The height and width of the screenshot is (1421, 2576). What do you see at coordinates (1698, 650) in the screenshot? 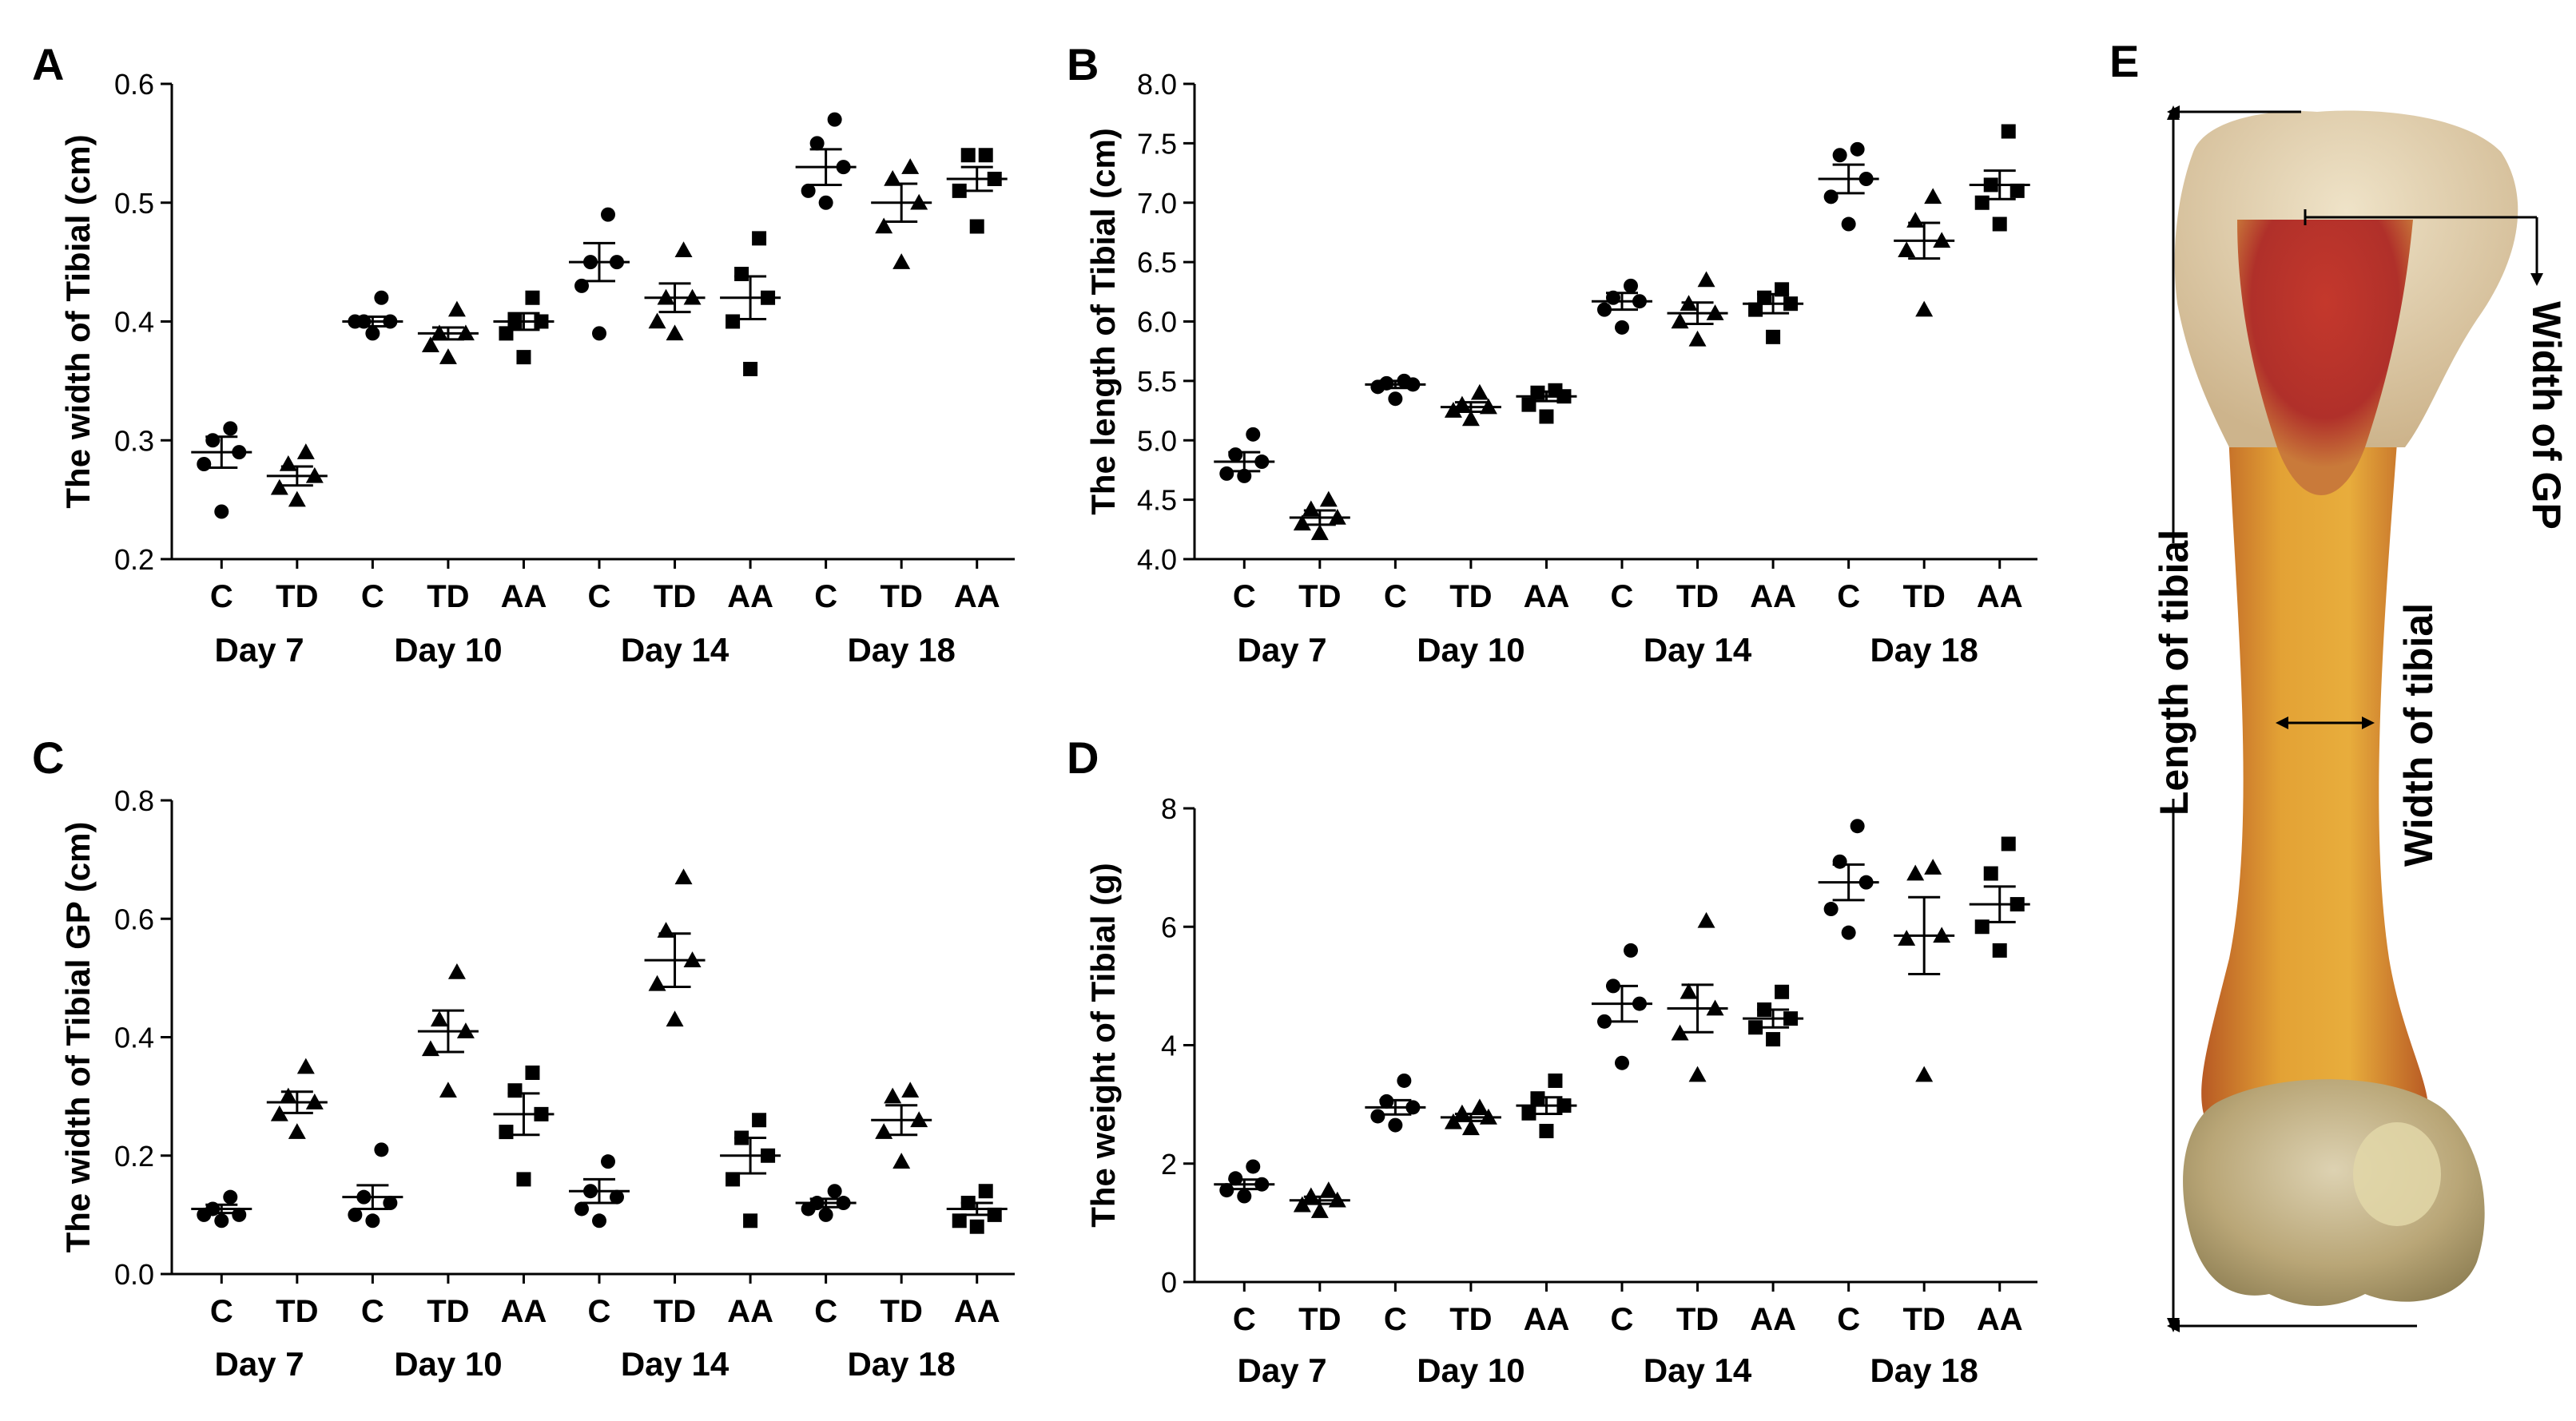
I see `group-day-label: Day 14` at bounding box center [1698, 650].